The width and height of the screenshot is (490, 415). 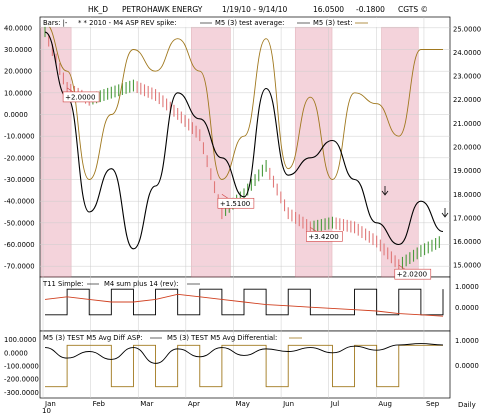 What do you see at coordinates (467, 242) in the screenshot?
I see `right-tick-label: 16.0000` at bounding box center [467, 242].